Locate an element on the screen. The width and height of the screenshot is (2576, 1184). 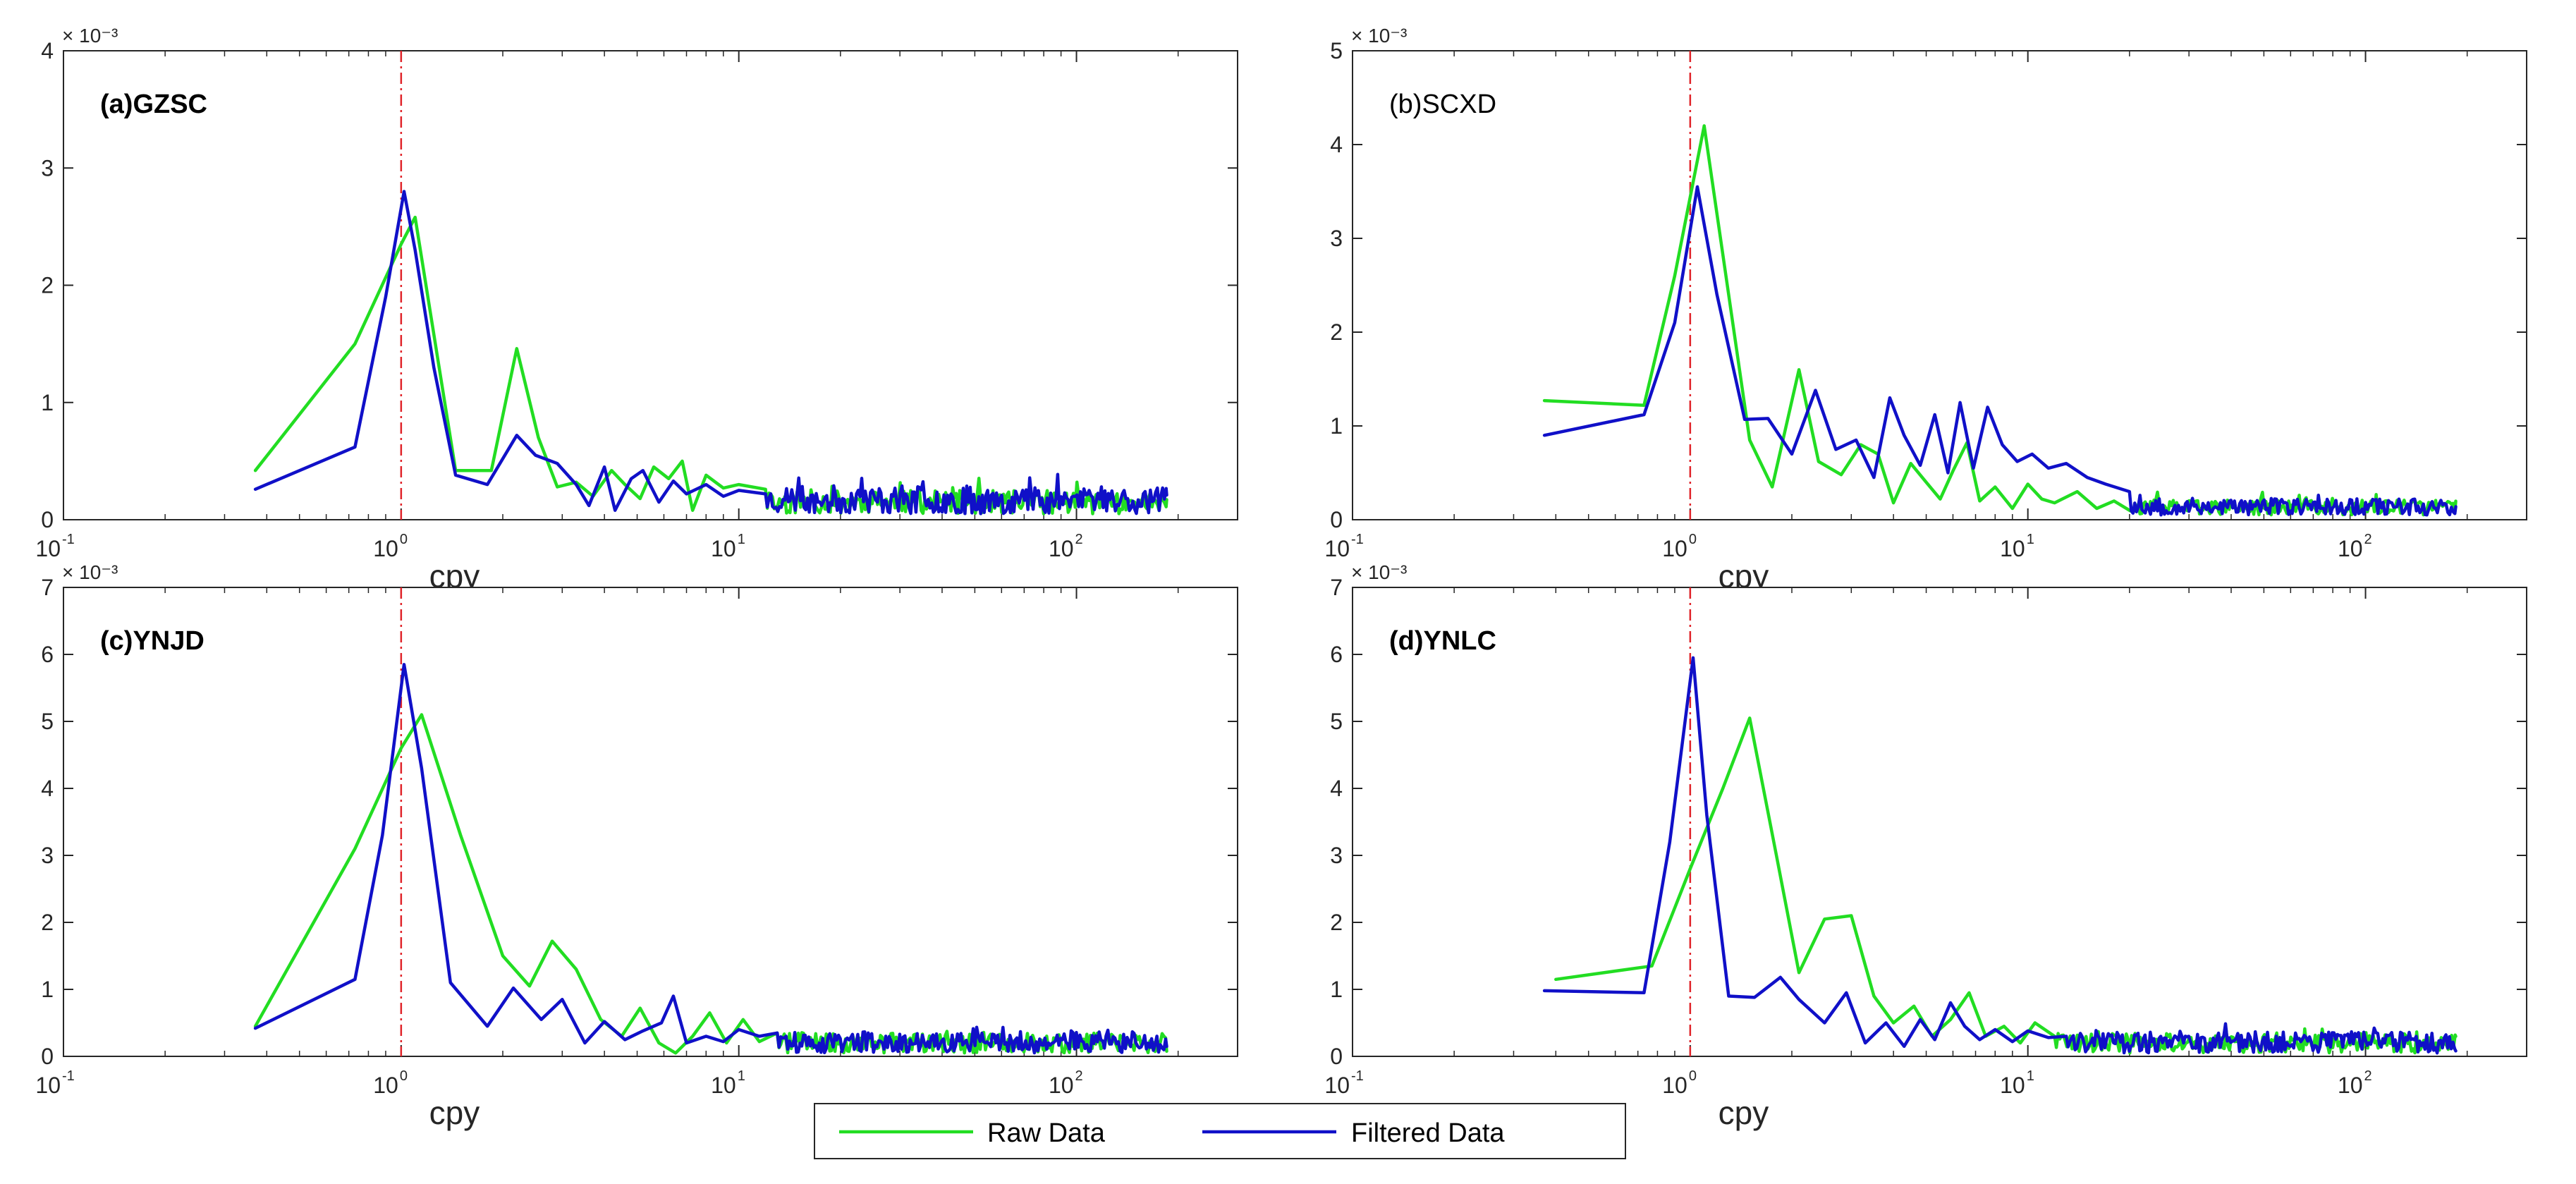
panel-title: (d)YNLC is located at coordinates (1443, 641).